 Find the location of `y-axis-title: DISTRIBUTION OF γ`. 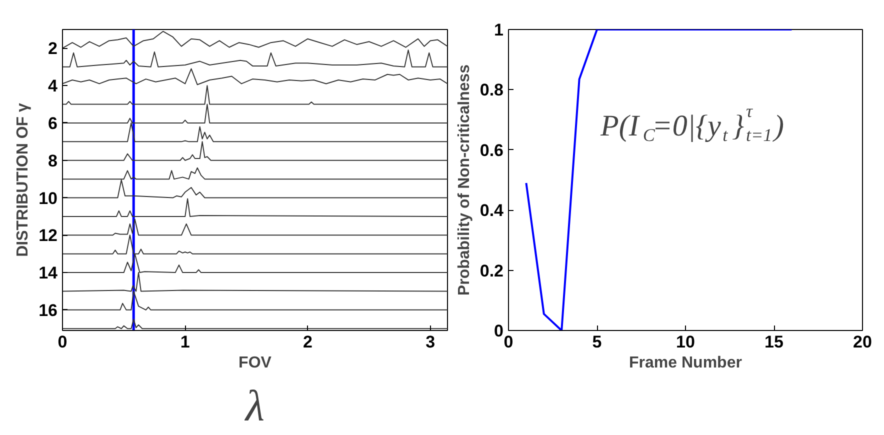

y-axis-title: DISTRIBUTION OF γ is located at coordinates (23, 180).